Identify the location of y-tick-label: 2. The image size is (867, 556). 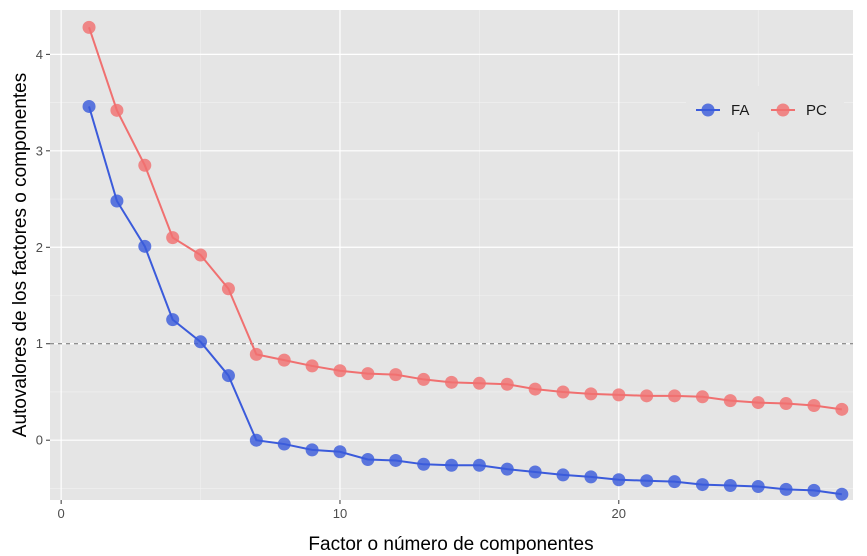
(39, 247).